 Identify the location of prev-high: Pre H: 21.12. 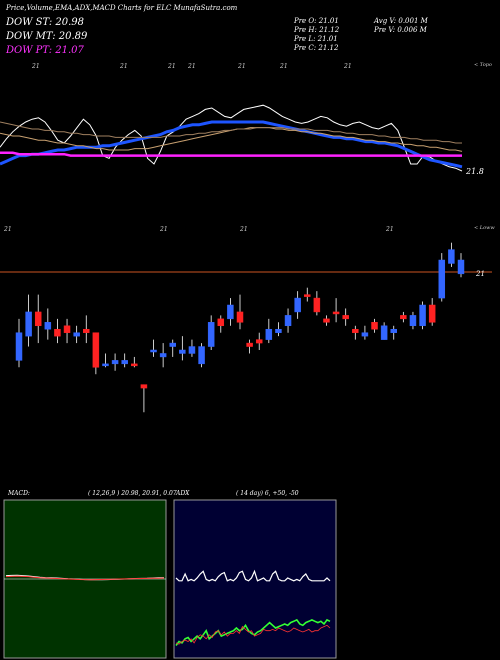
(316, 30).